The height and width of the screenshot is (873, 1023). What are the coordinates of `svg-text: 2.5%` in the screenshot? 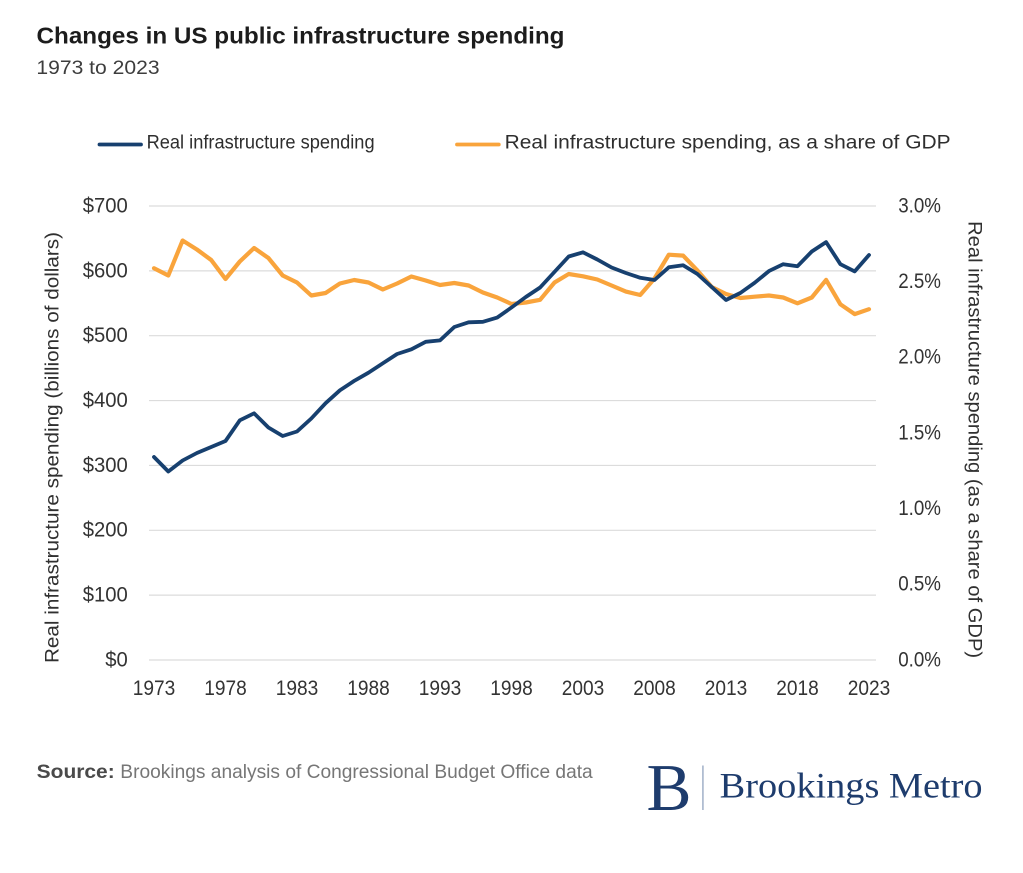 It's located at (919, 281).